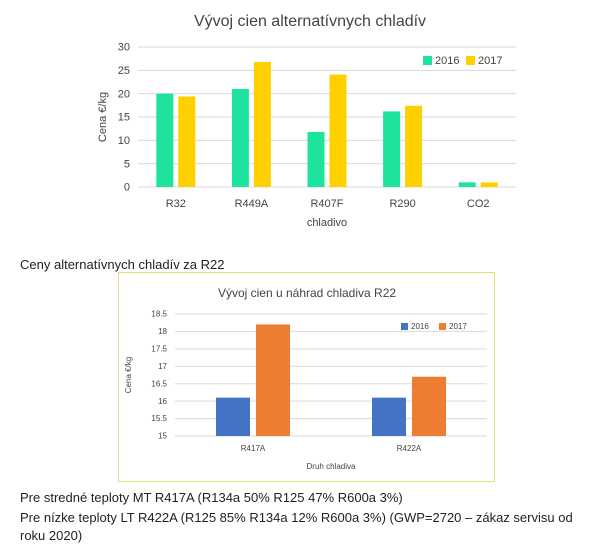  Describe the element at coordinates (165, 140) in the screenshot. I see `bar-2016-R32` at that location.